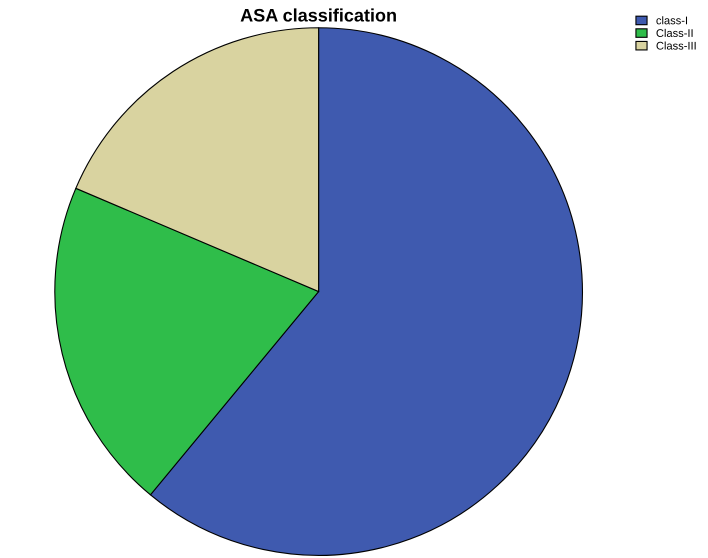 The image size is (708, 558). Describe the element at coordinates (676, 45) in the screenshot. I see `legend-label: Class-III` at that location.